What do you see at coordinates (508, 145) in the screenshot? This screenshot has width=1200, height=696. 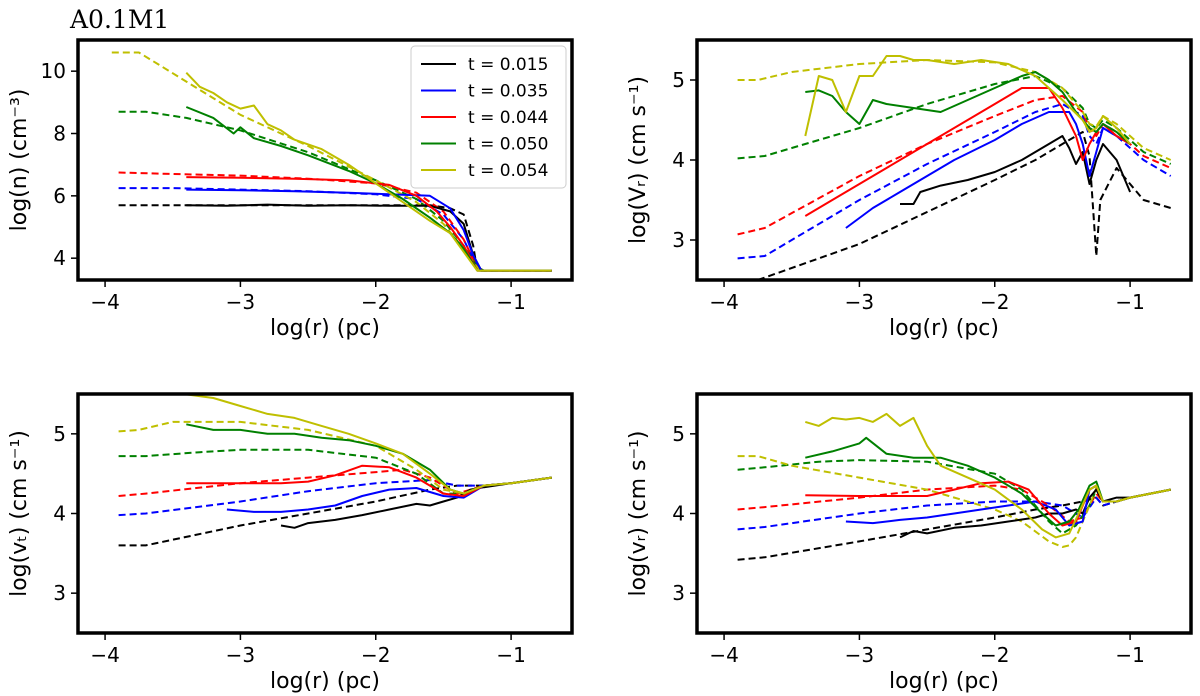 I see `legend-label: t = 0.050` at bounding box center [508, 145].